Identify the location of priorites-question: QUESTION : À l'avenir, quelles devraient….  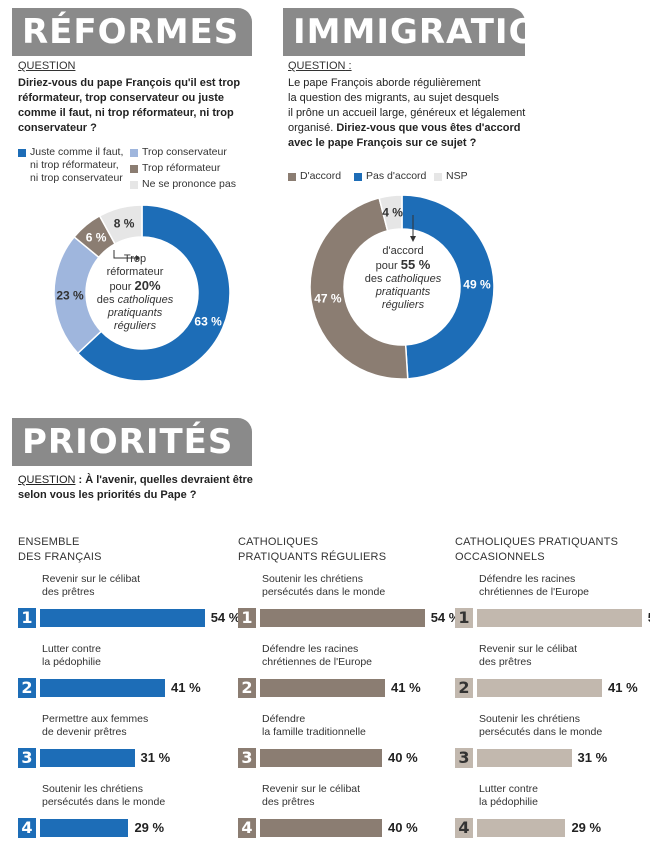
(168, 488).